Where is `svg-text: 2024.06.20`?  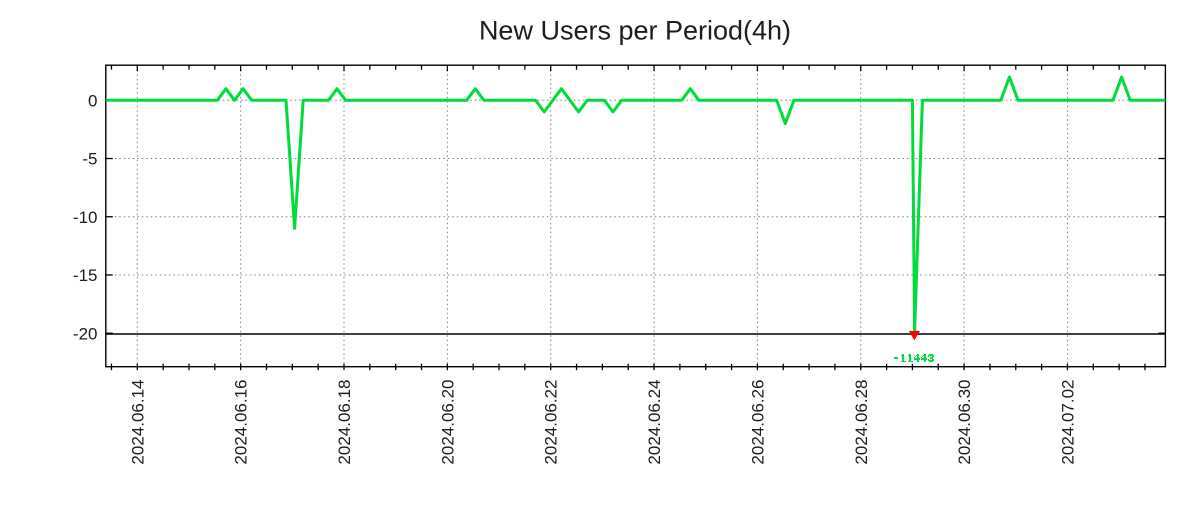
svg-text: 2024.06.20 is located at coordinates (447, 422).